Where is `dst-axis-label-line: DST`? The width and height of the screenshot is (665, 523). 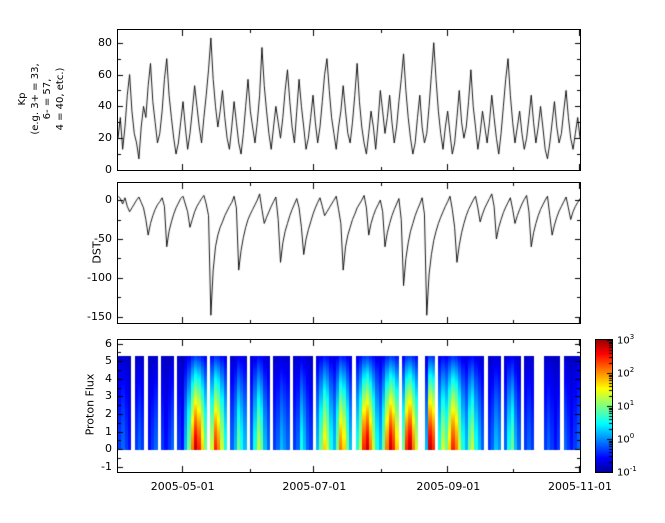
dst-axis-label-line: DST is located at coordinates (97, 252).